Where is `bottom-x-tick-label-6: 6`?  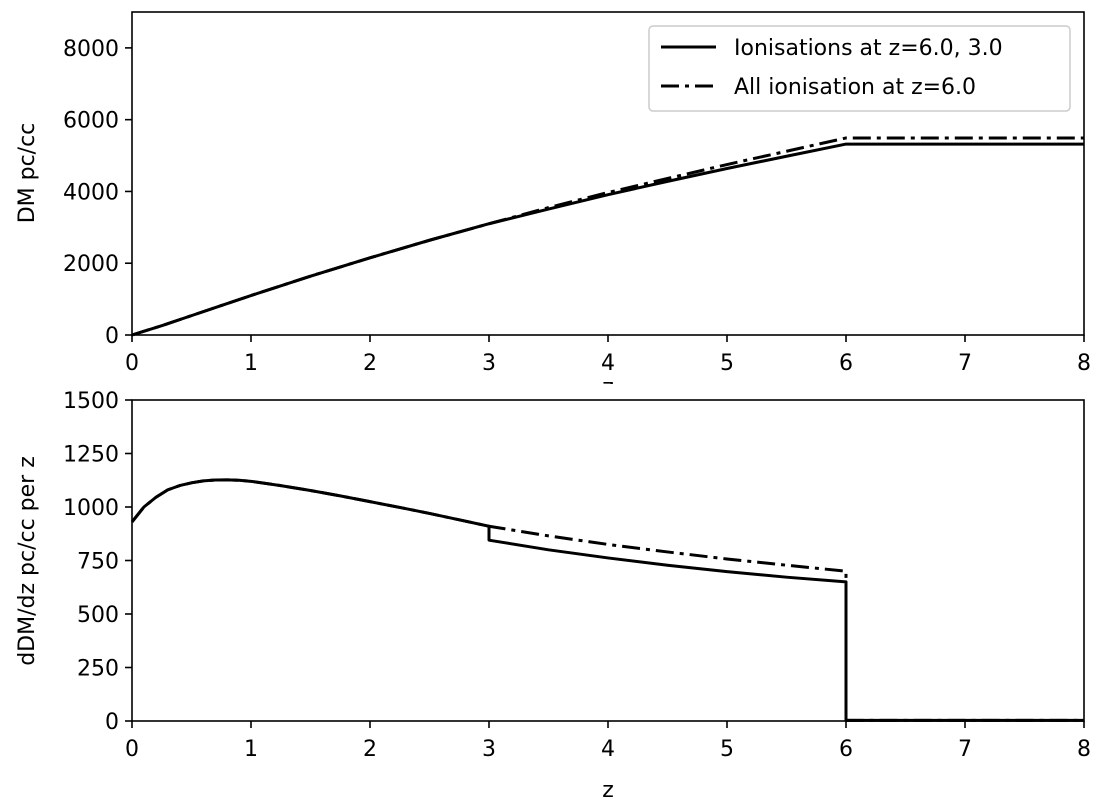
bottom-x-tick-label-6: 6 is located at coordinates (846, 749).